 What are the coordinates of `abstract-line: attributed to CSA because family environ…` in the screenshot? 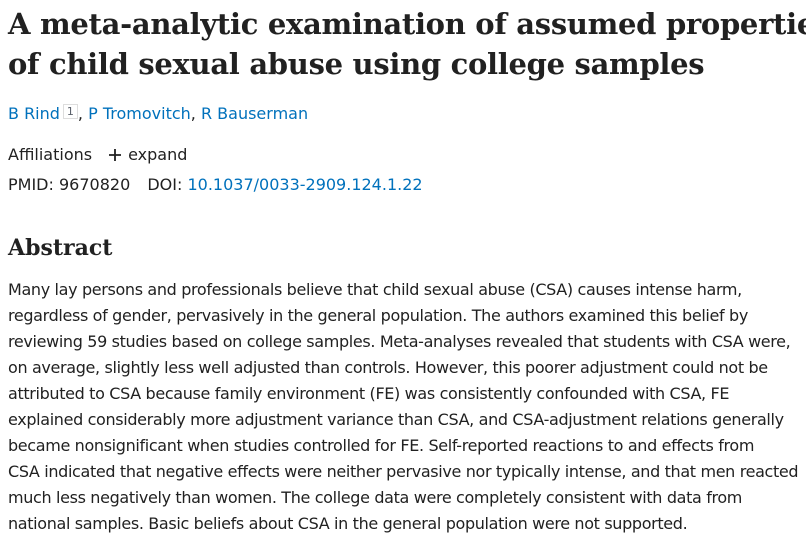 It's located at (369, 393).